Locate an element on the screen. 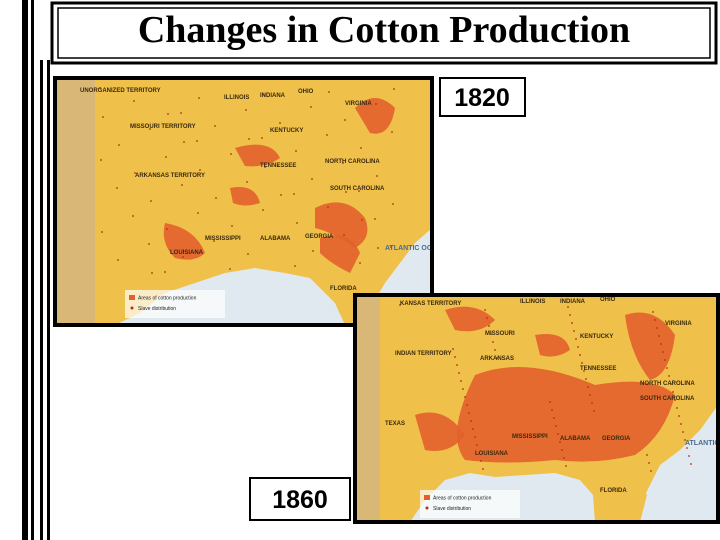 This screenshot has width=720, height=540. map-label: GEORGIA is located at coordinates (616, 439).